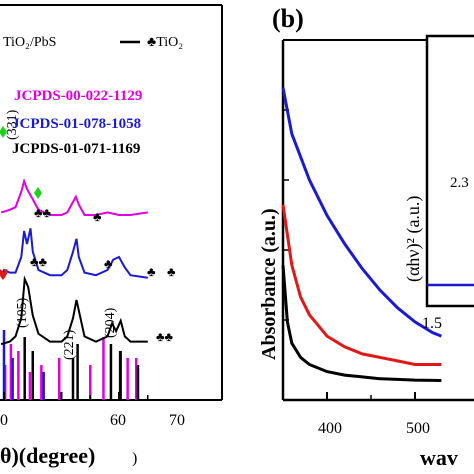 This screenshot has height=474, width=474. What do you see at coordinates (449, 171) in the screenshot?
I see `inset-frame` at bounding box center [449, 171].